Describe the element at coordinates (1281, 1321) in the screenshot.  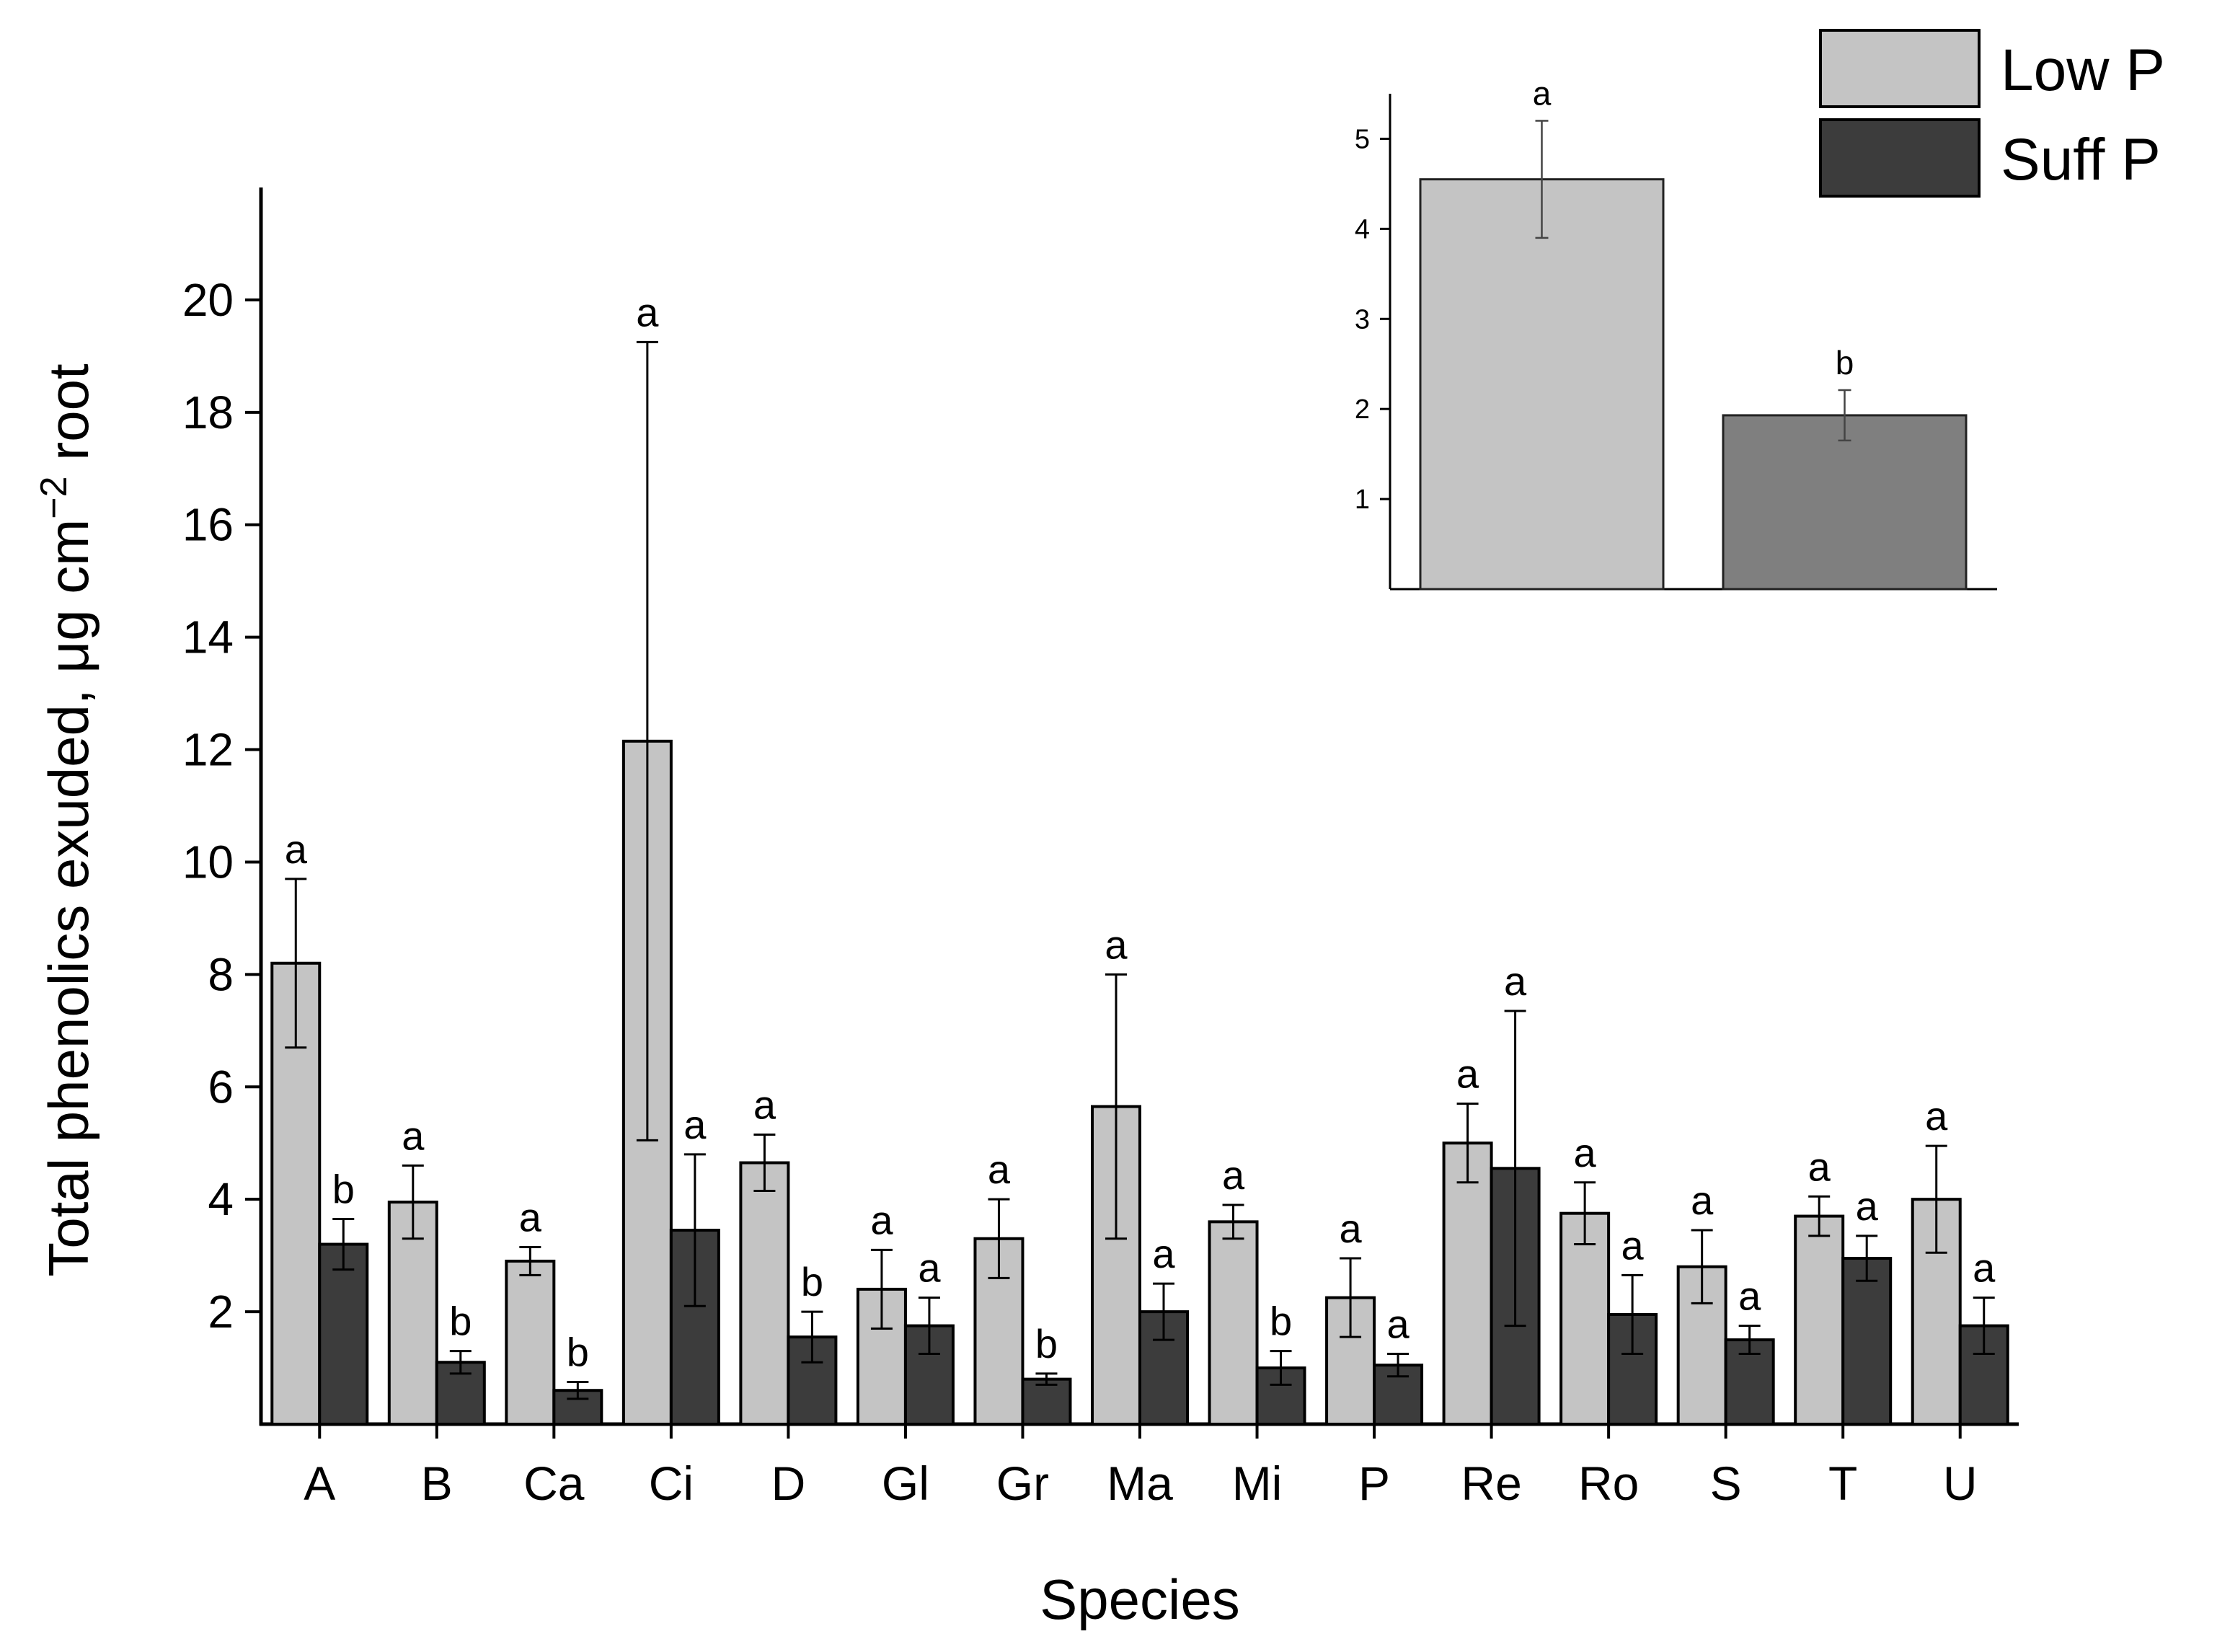
I see `sig-label-suff-p-Mi: b` at that location.